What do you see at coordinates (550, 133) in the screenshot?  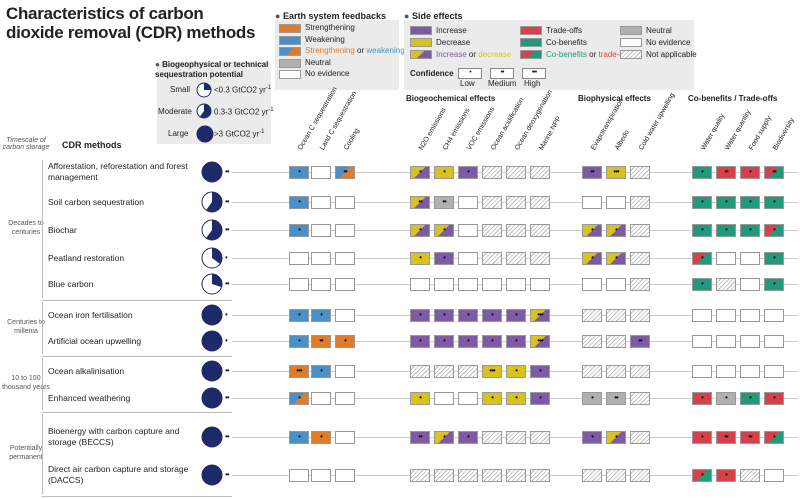 I see `column-header: Marine NPP` at bounding box center [550, 133].